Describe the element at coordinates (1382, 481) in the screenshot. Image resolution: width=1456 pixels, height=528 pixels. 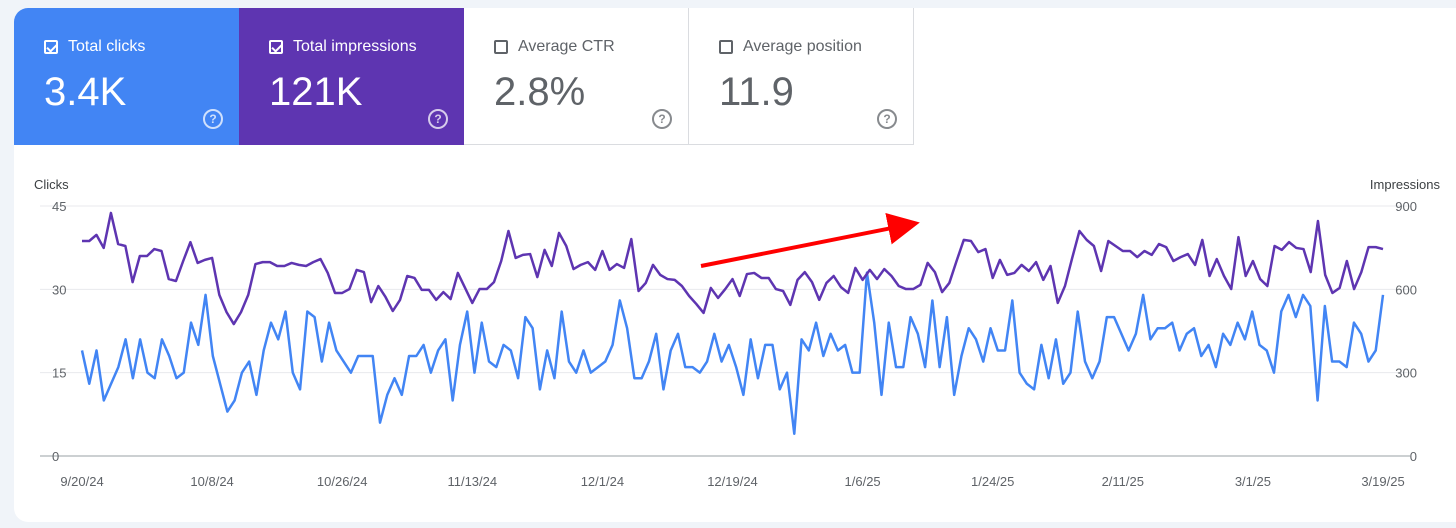
I see `x-tick: 3/19/25` at that location.